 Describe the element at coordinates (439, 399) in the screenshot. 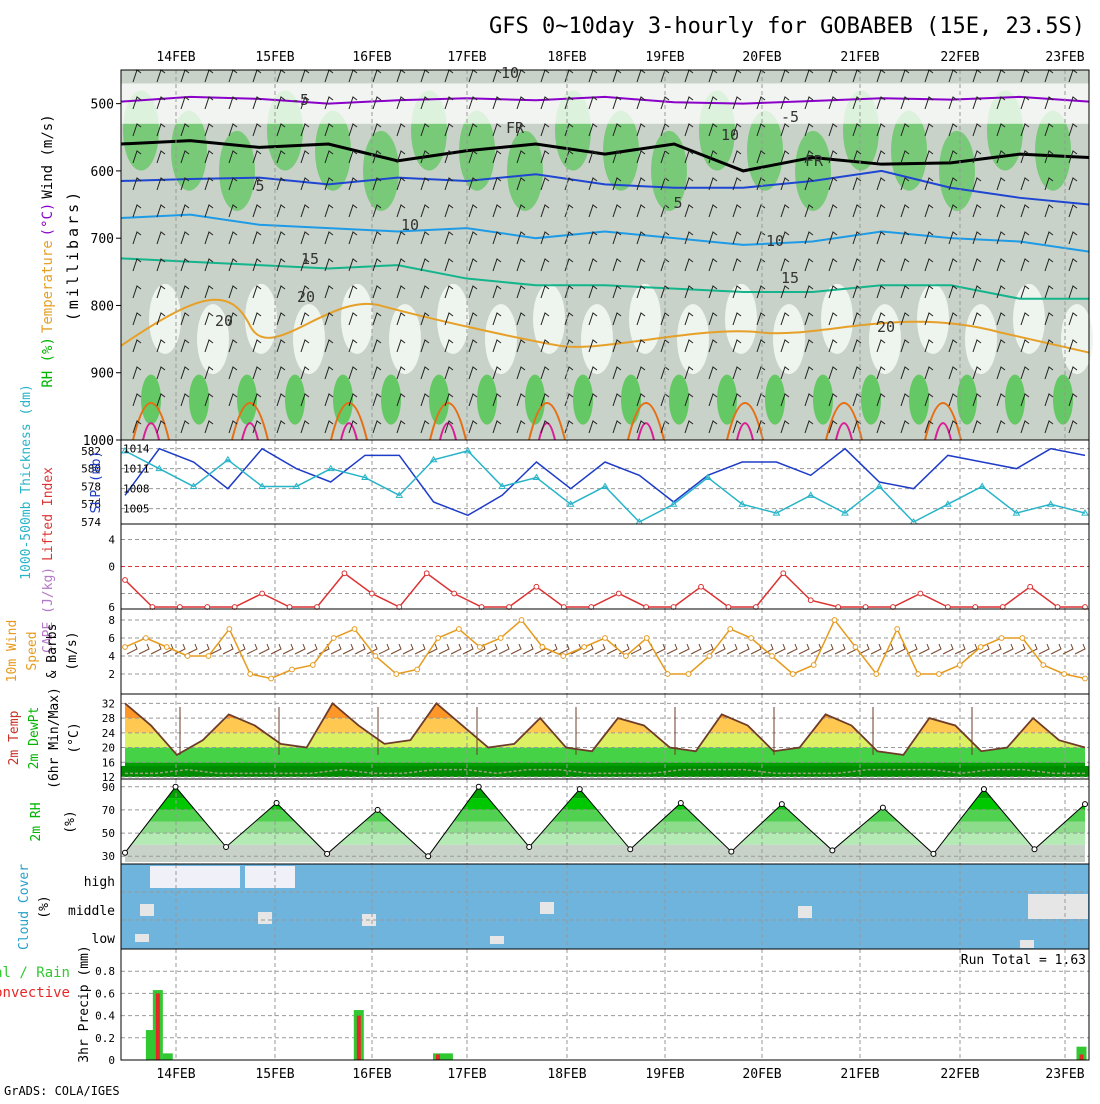

I see `rh-blob-low` at that location.